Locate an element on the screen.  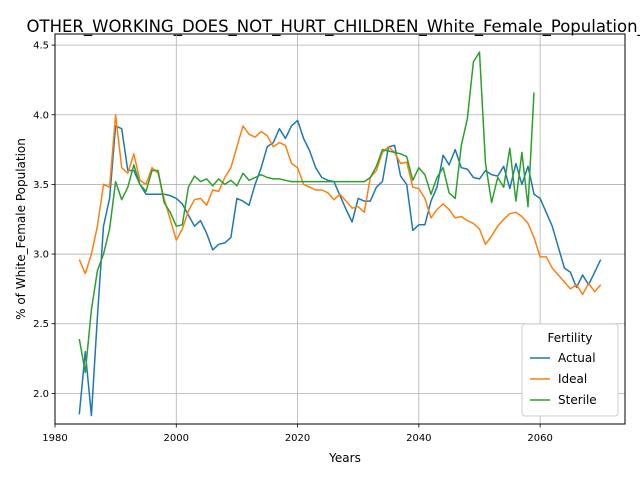
legend-label-actual: Actual is located at coordinates (577, 358).